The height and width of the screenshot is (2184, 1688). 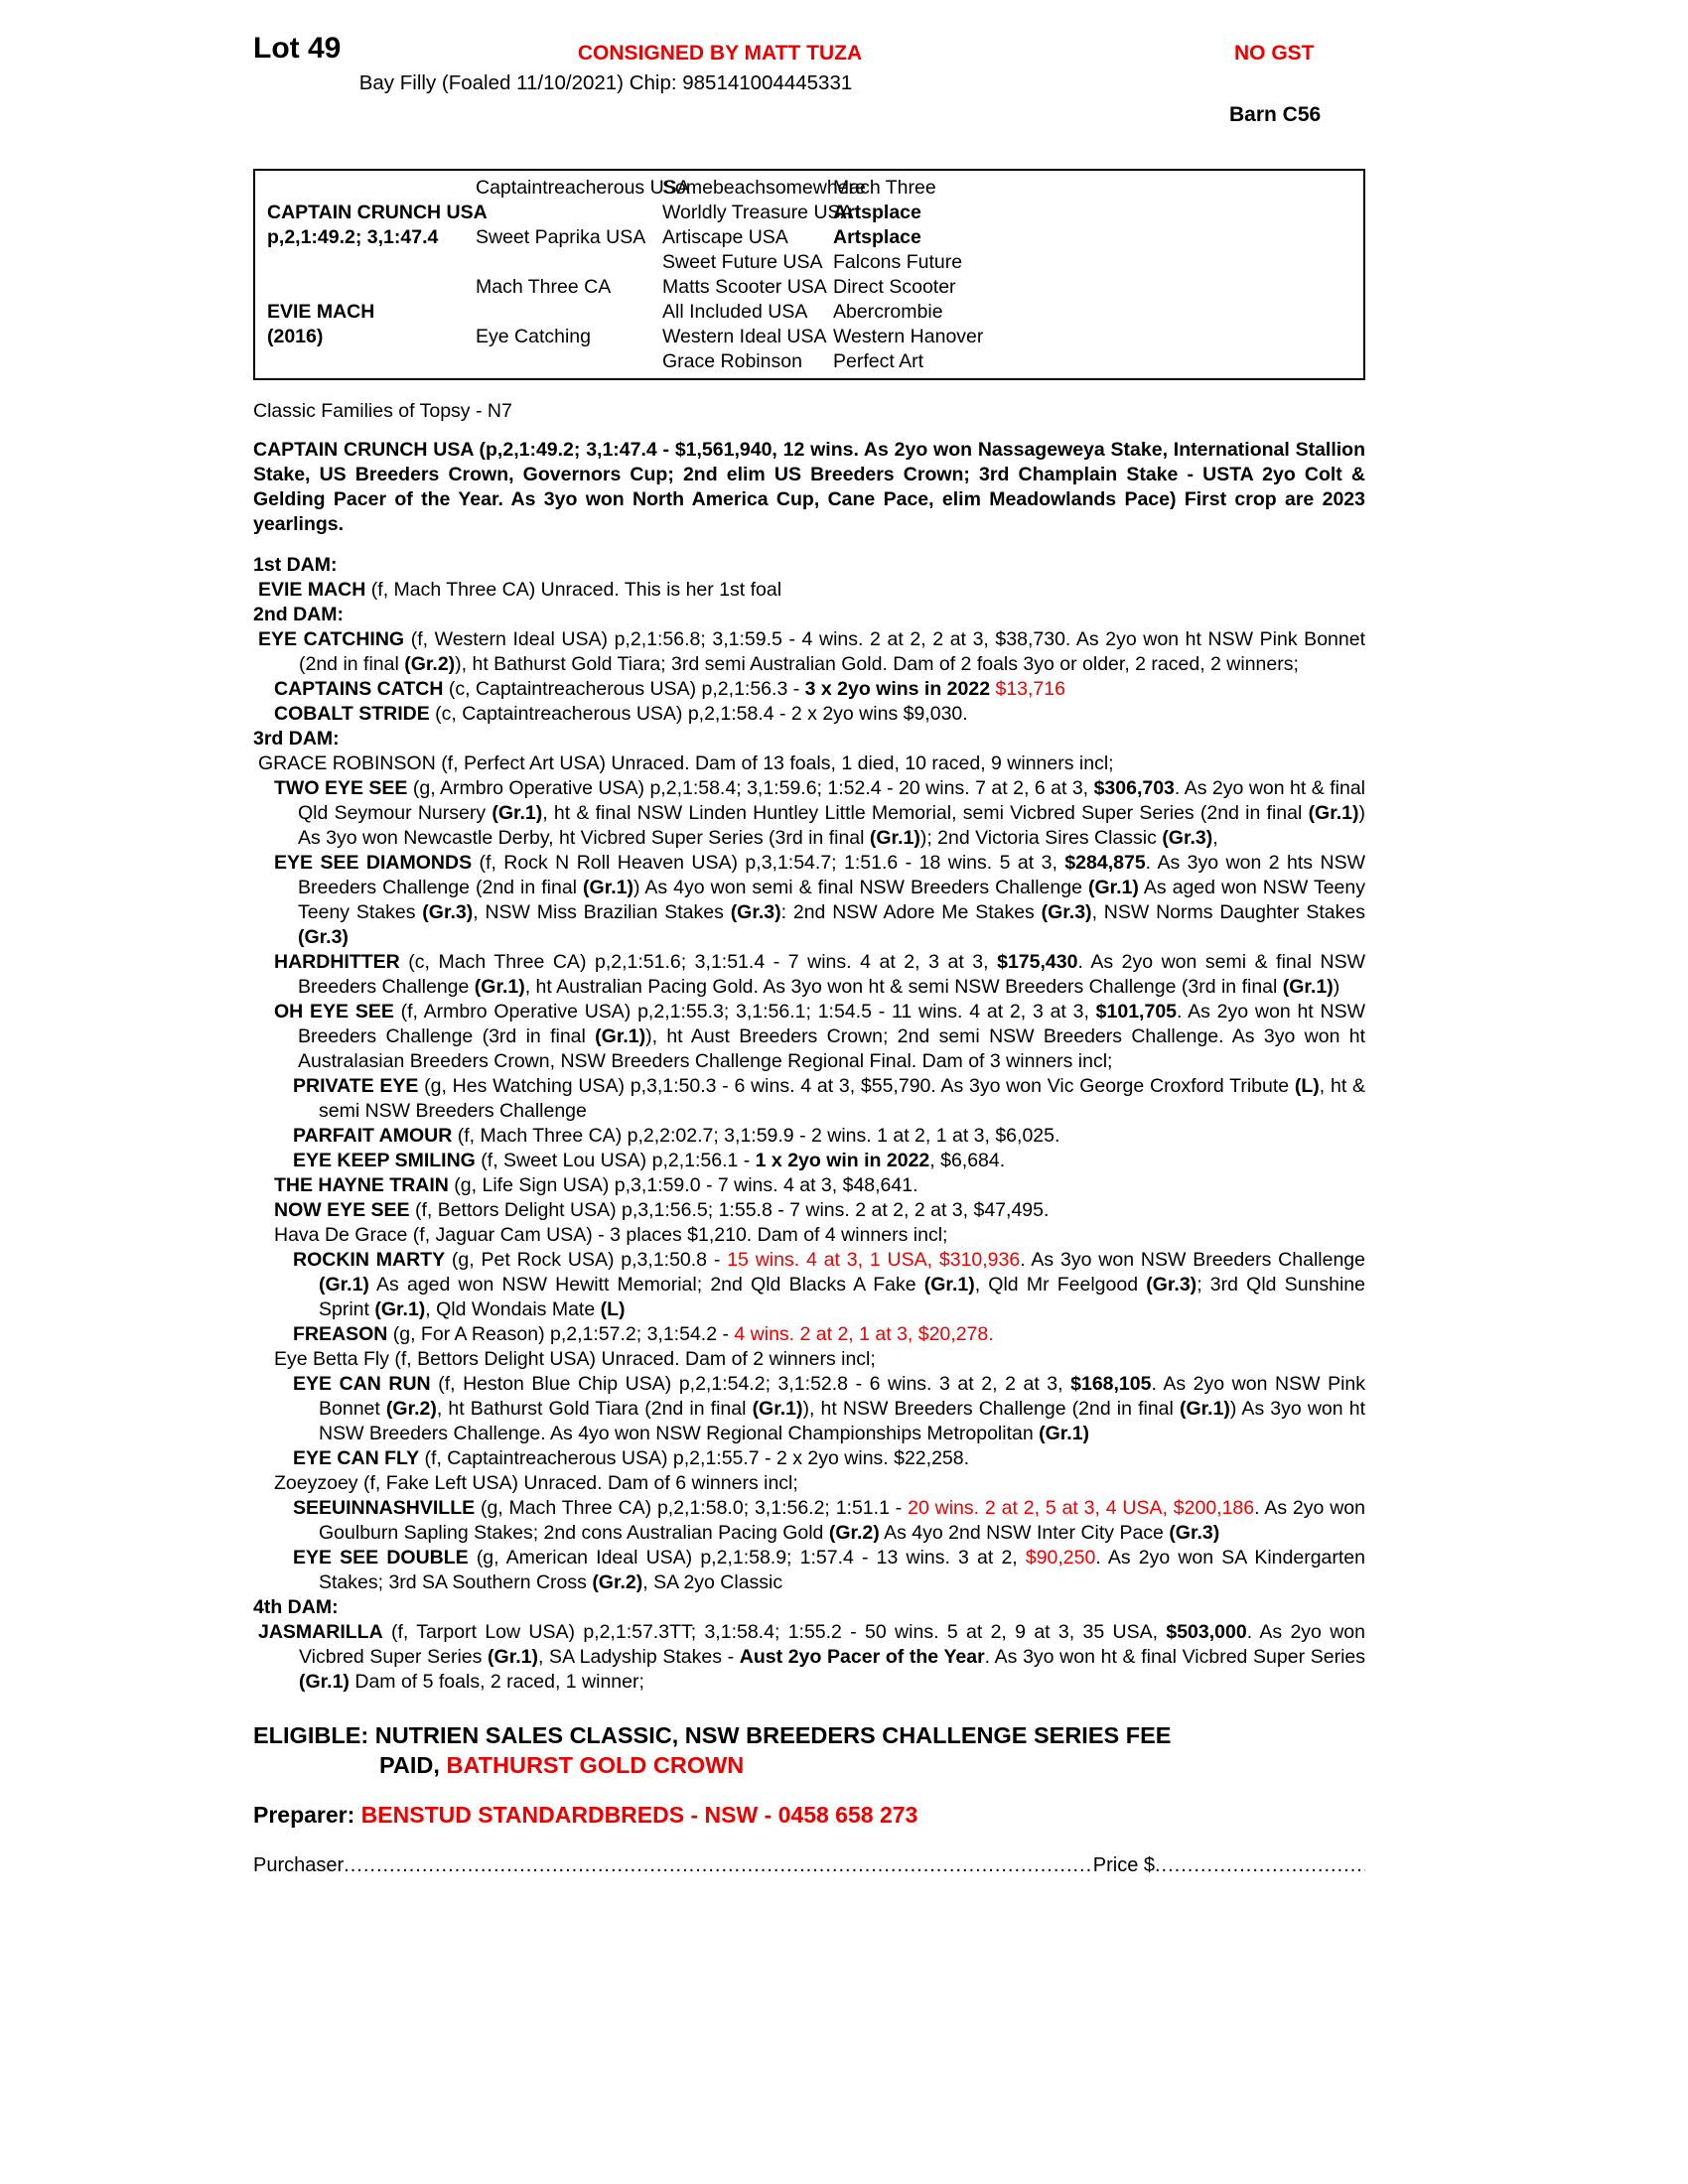 What do you see at coordinates (1275, 114) in the screenshot?
I see `barn-number: Barn C56` at bounding box center [1275, 114].